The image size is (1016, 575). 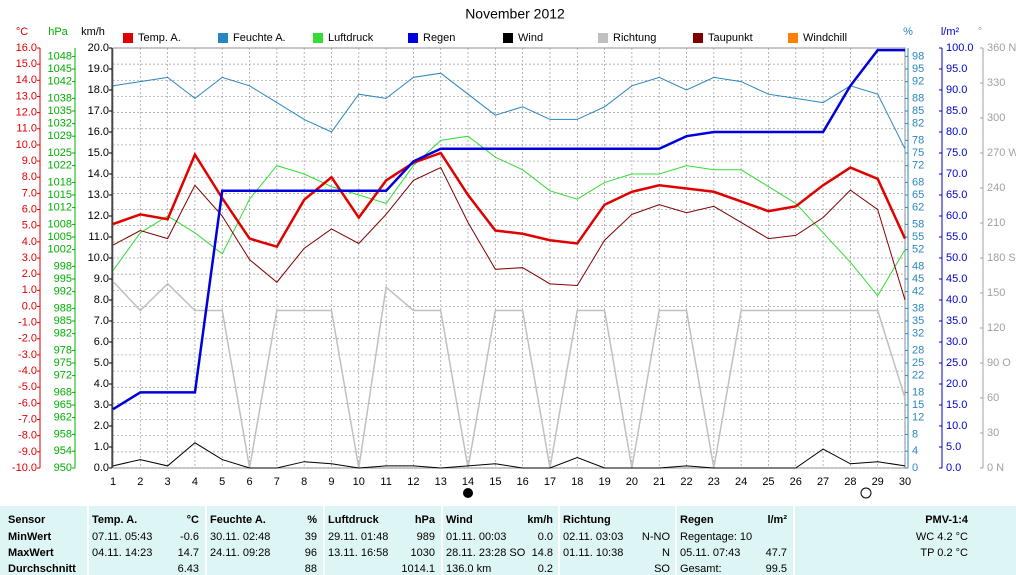 I want to click on y-tick-label: 75, so click(x=918, y=153).